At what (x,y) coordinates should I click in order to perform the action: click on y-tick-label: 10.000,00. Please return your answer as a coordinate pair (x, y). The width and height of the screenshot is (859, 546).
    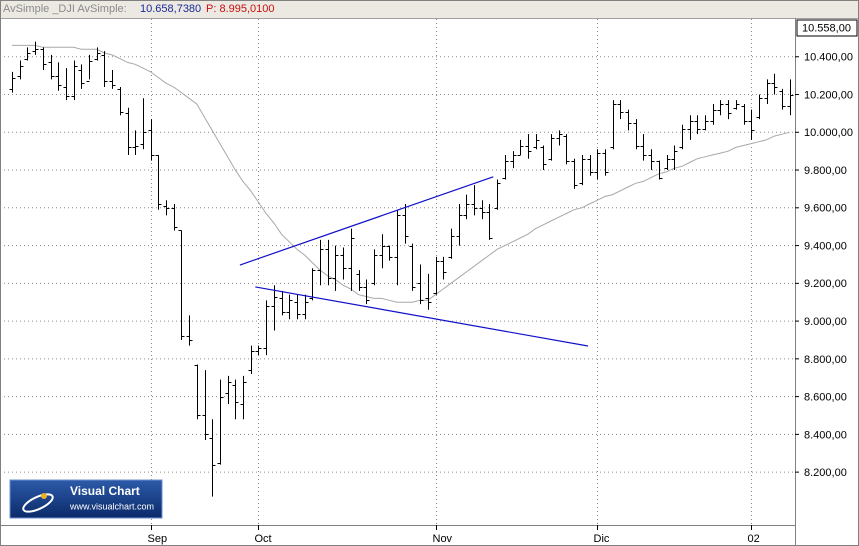
    Looking at the image, I should click on (828, 133).